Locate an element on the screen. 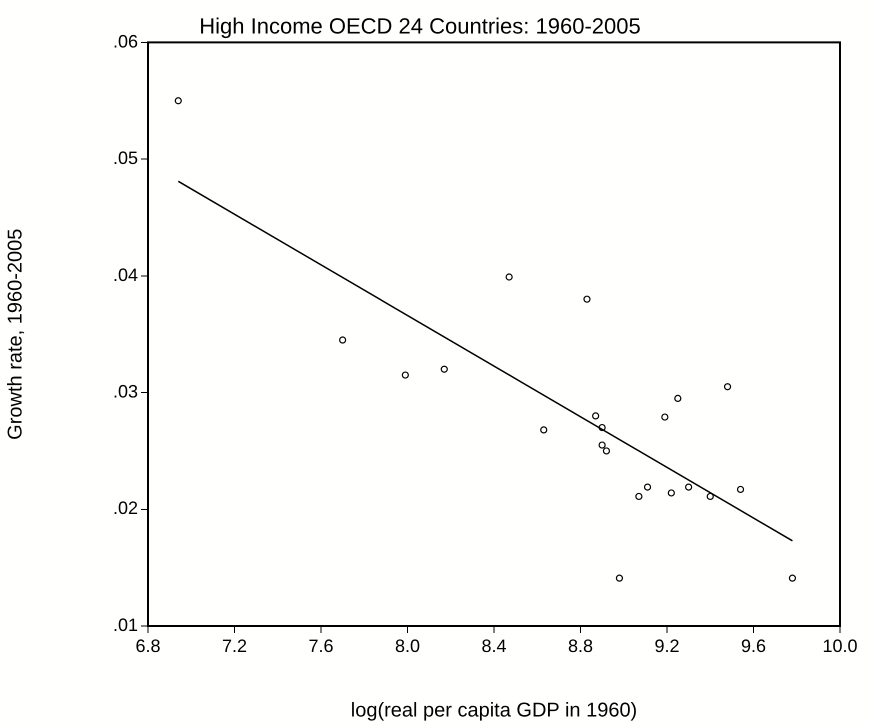 The height and width of the screenshot is (727, 870). y-tick-label: .05 is located at coordinates (125, 158).